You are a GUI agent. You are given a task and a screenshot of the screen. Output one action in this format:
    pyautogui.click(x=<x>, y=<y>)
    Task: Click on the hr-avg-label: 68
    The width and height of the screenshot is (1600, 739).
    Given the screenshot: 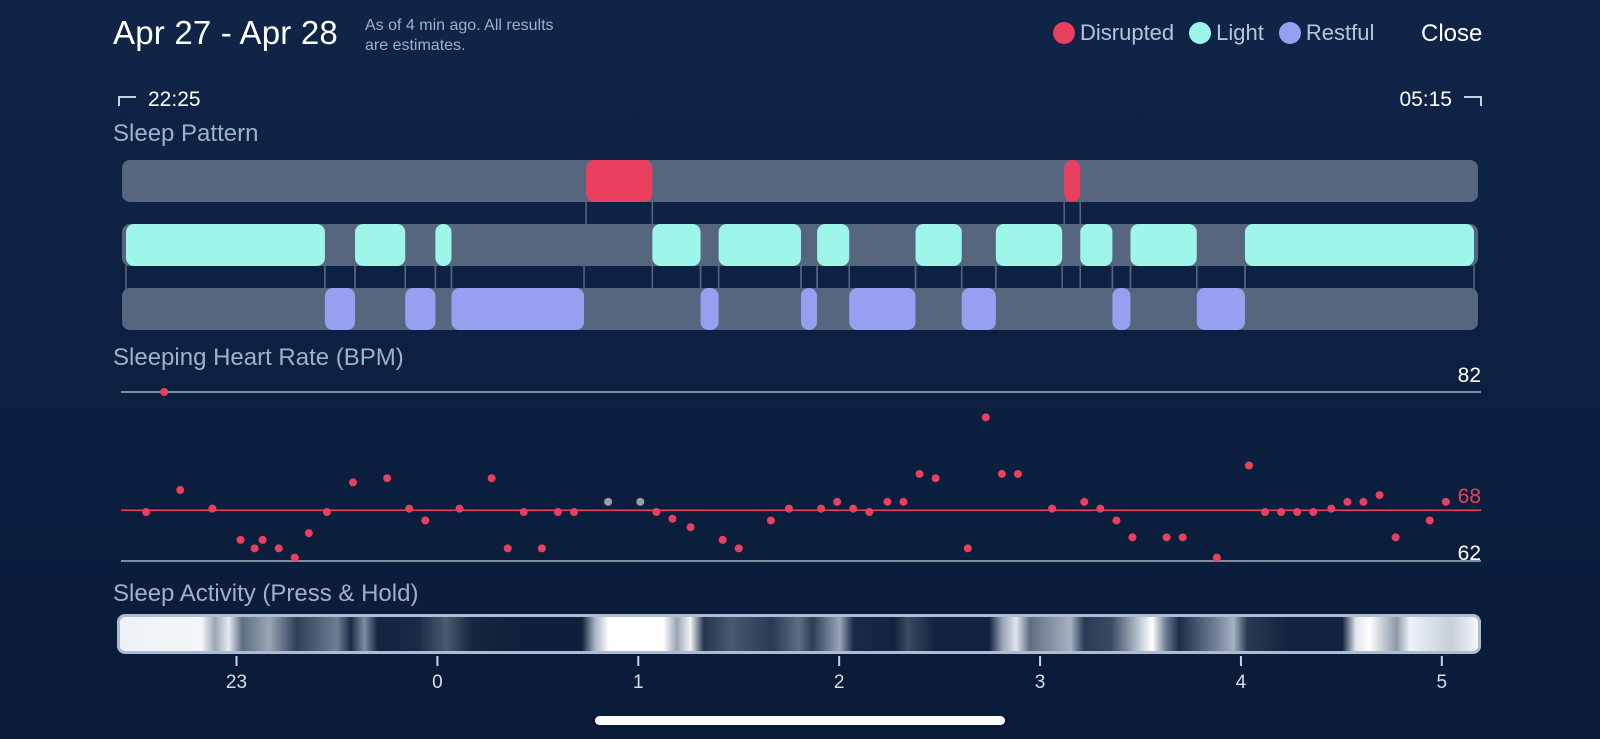 What is the action you would take?
    pyautogui.click(x=1469, y=496)
    